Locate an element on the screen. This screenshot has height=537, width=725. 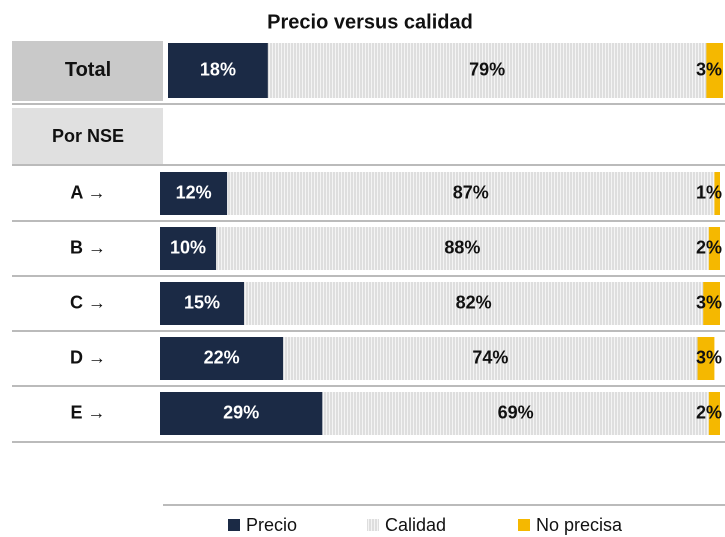
row-label: E → is located at coordinates (87, 412).